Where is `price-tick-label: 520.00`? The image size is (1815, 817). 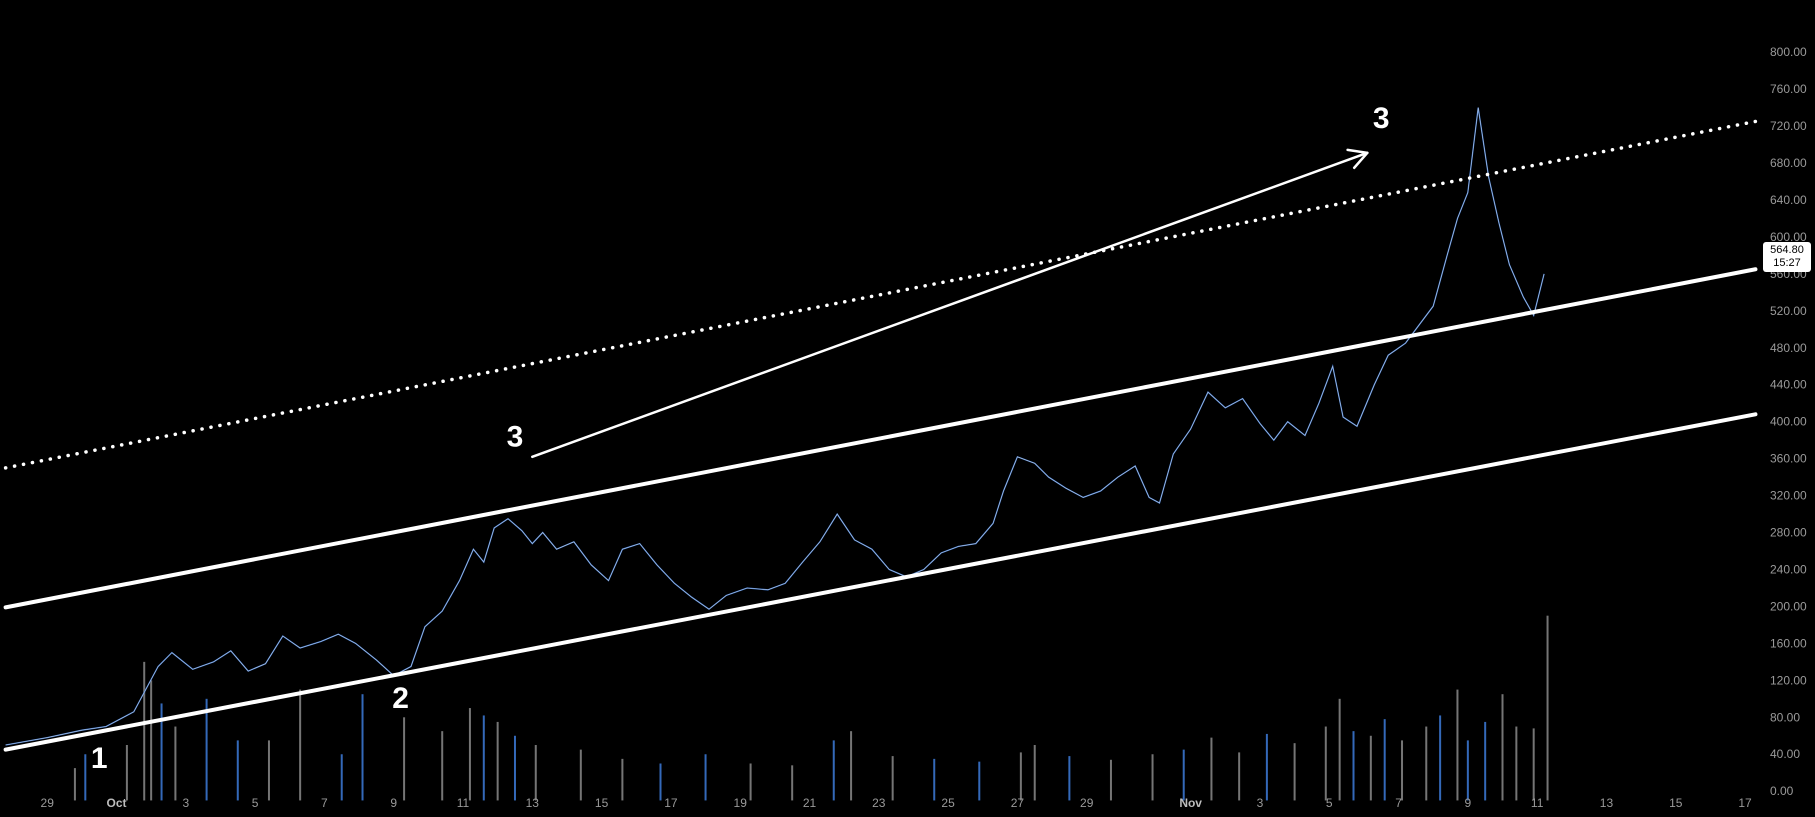
price-tick-label: 520.00 is located at coordinates (1788, 311).